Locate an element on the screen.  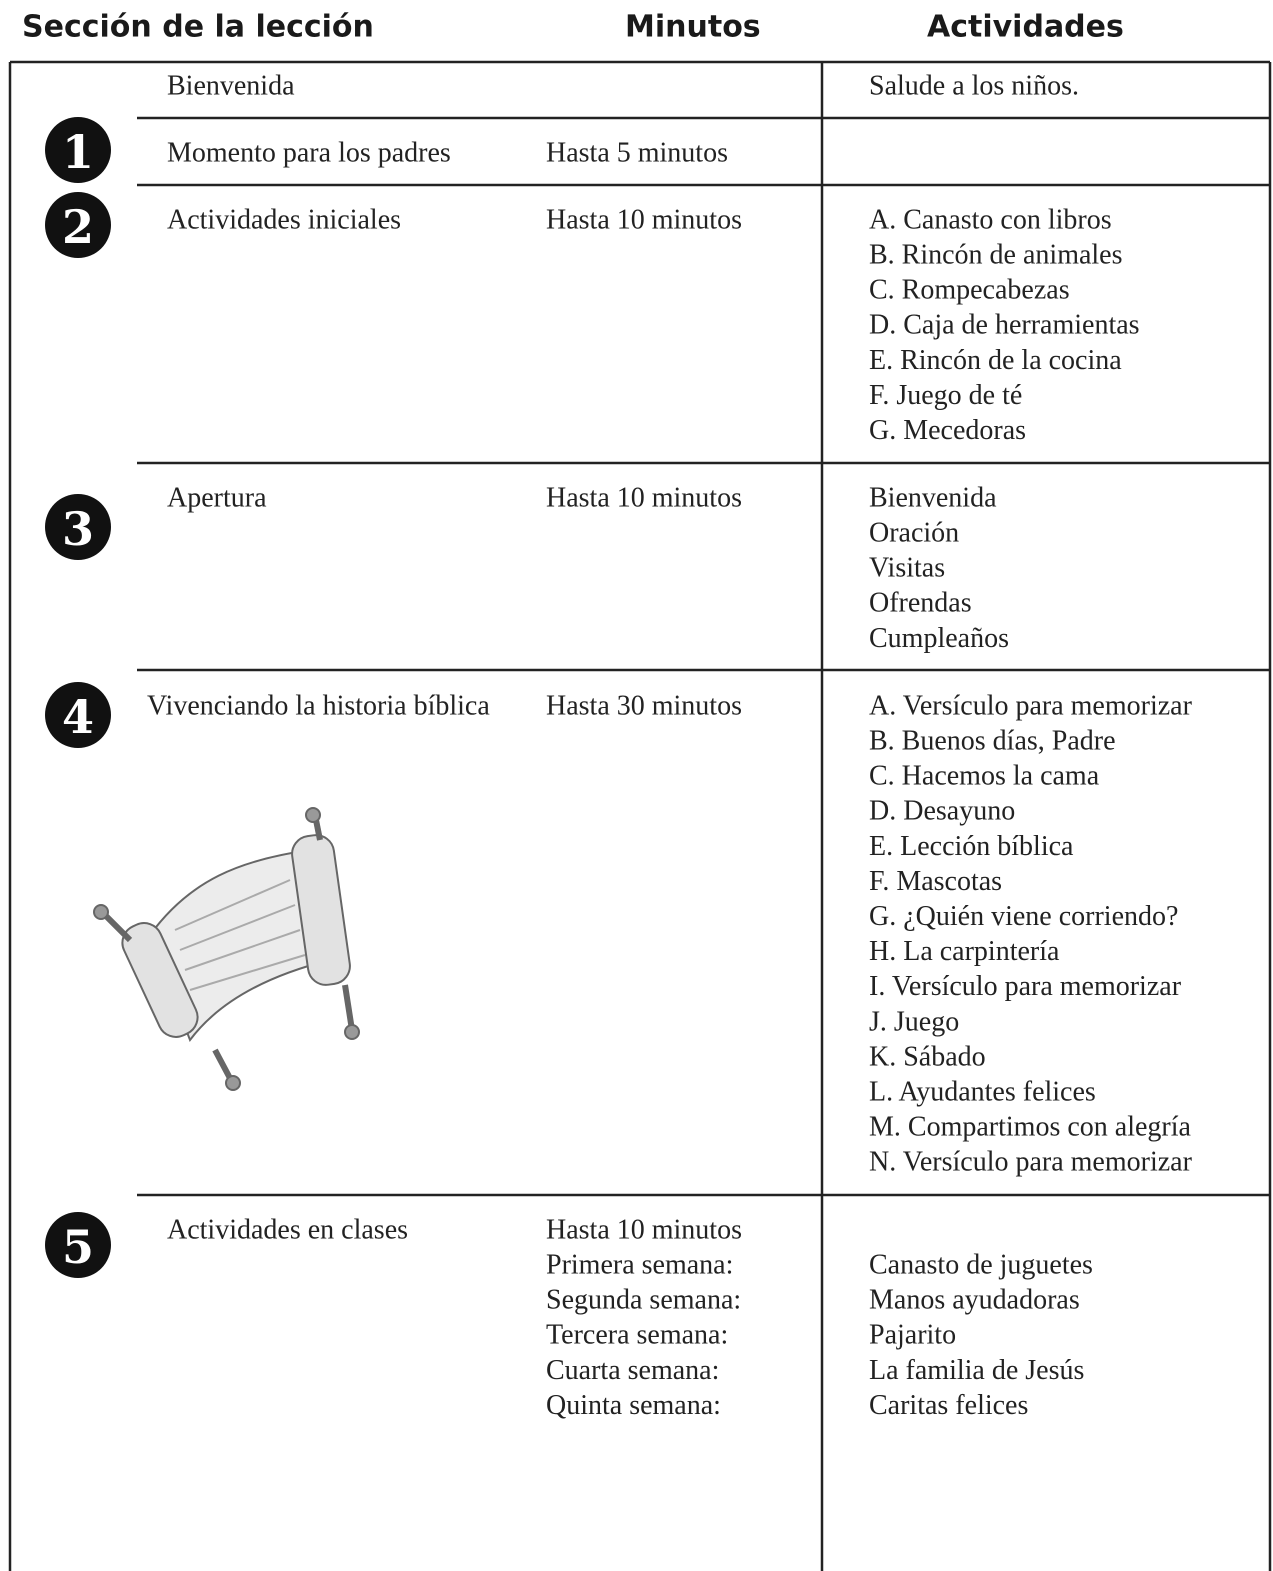
activity-line: B. Buenos días, Padre is located at coordinates (992, 741).